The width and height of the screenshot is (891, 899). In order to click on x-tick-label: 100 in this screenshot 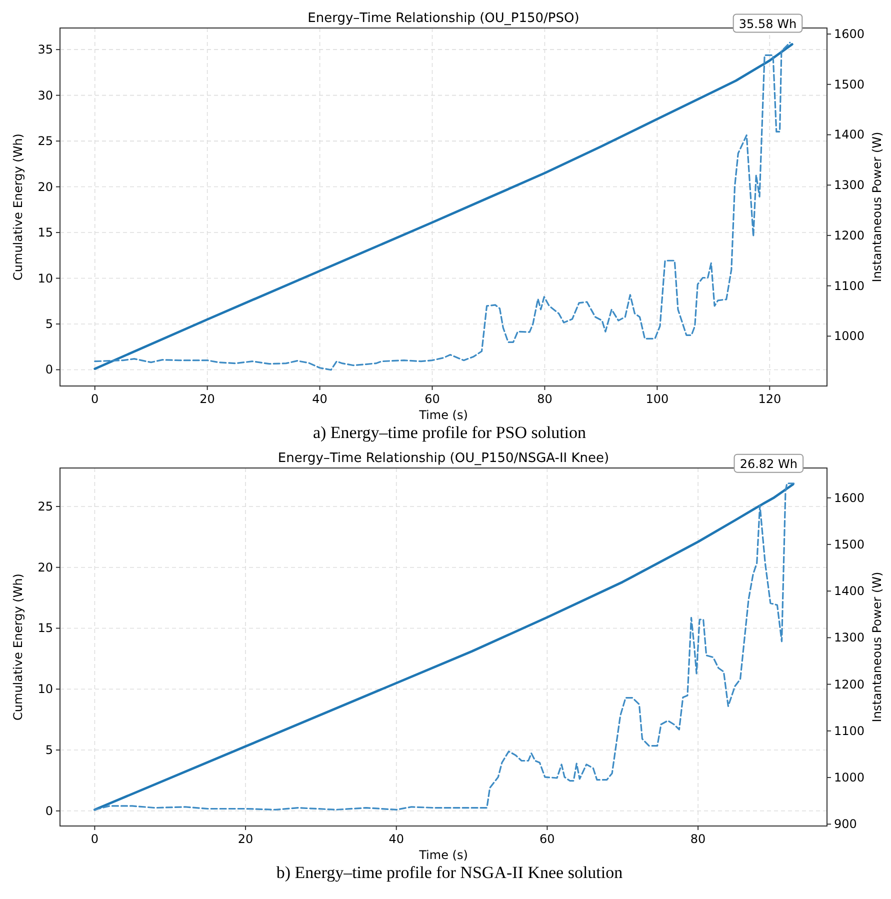, I will do `click(657, 399)`.